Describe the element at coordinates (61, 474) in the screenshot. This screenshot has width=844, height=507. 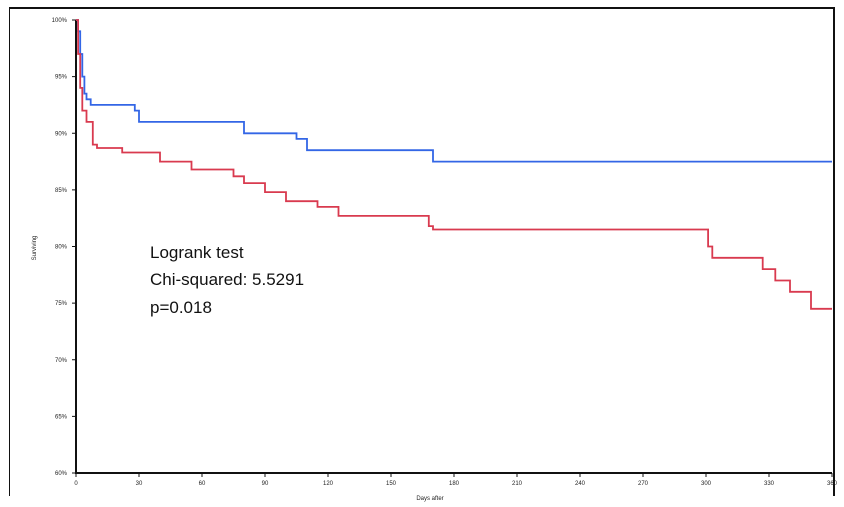
I see `y-tick-label: 60%` at that location.